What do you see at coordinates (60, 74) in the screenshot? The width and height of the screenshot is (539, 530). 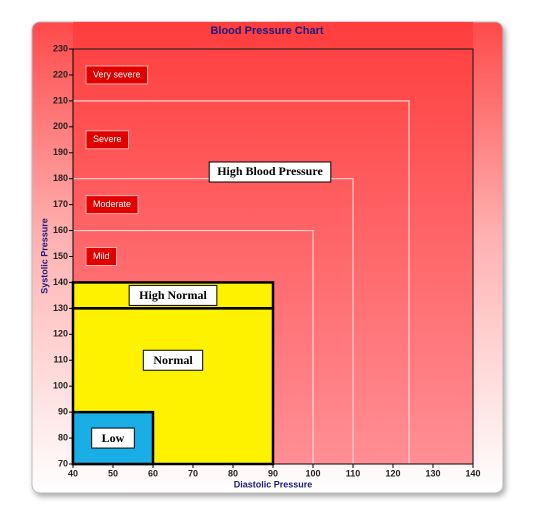 I see `y-tick-label: 220` at bounding box center [60, 74].